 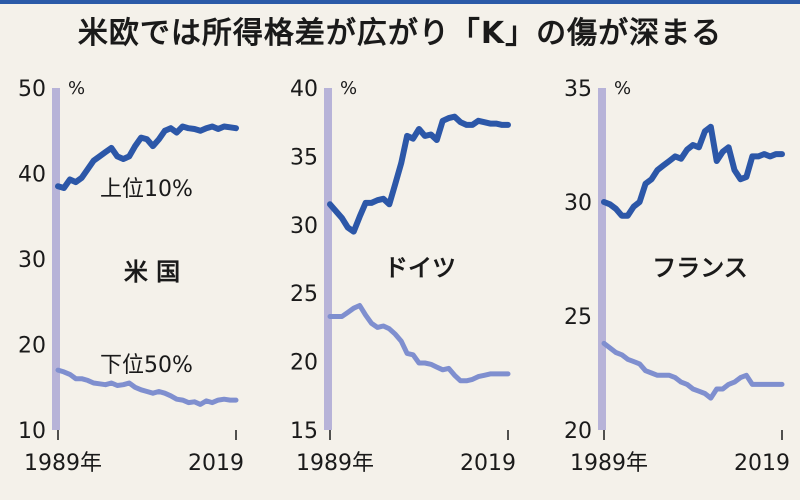 What do you see at coordinates (400, 2) in the screenshot?
I see `top-accent-bar` at bounding box center [400, 2].